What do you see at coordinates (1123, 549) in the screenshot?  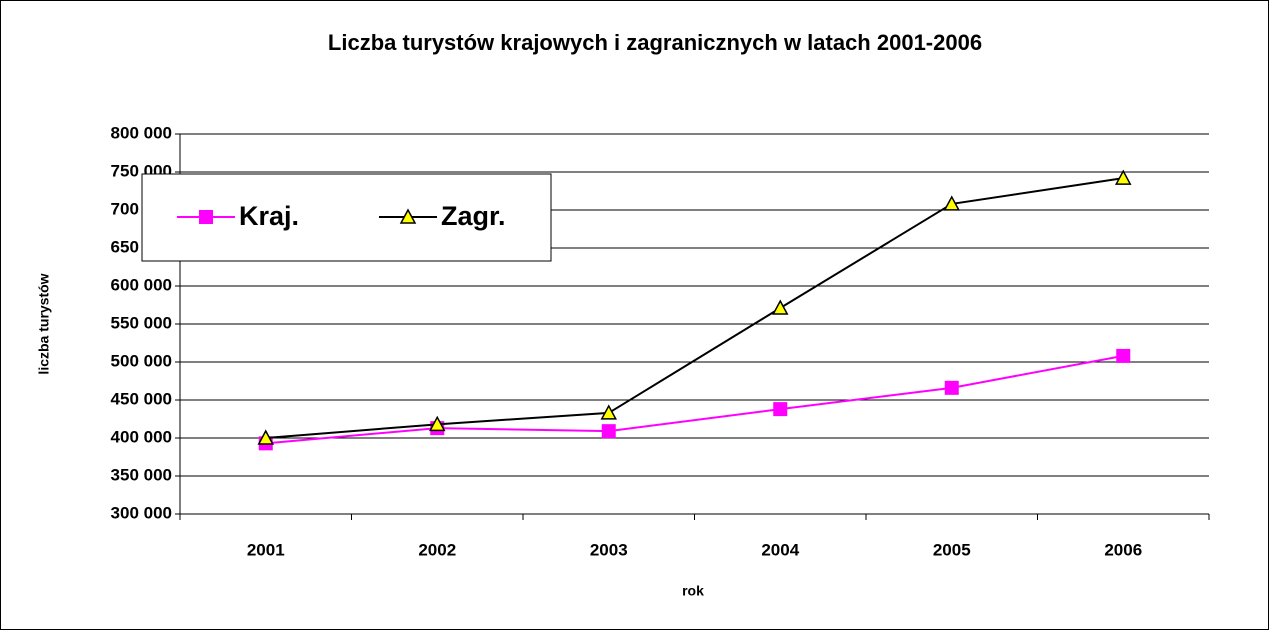 I see `x-tick-label: 2006` at bounding box center [1123, 549].